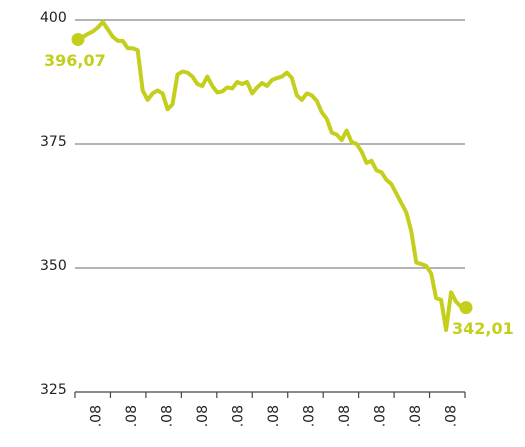 The image size is (525, 447). Describe the element at coordinates (53, 390) in the screenshot. I see `y-tick-label: 325` at that location.